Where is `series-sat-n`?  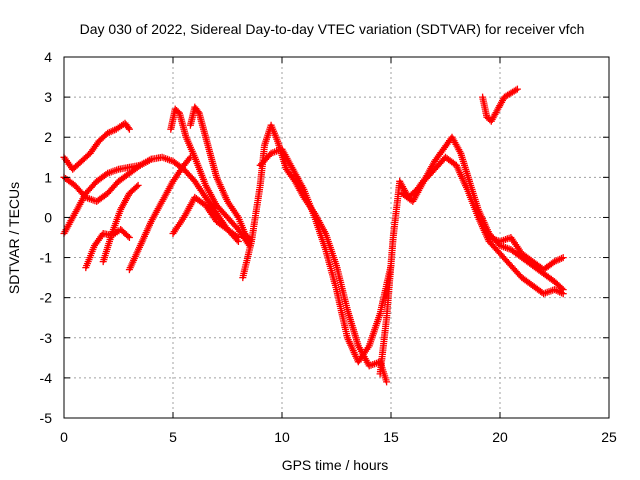
series-sat-n is located at coordinates (526, 254).